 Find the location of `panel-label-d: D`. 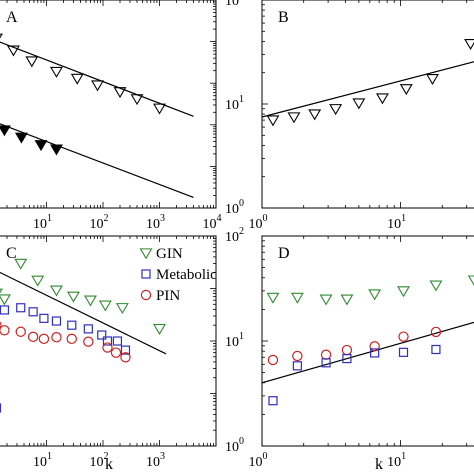

panel-label-d: D is located at coordinates (284, 253).